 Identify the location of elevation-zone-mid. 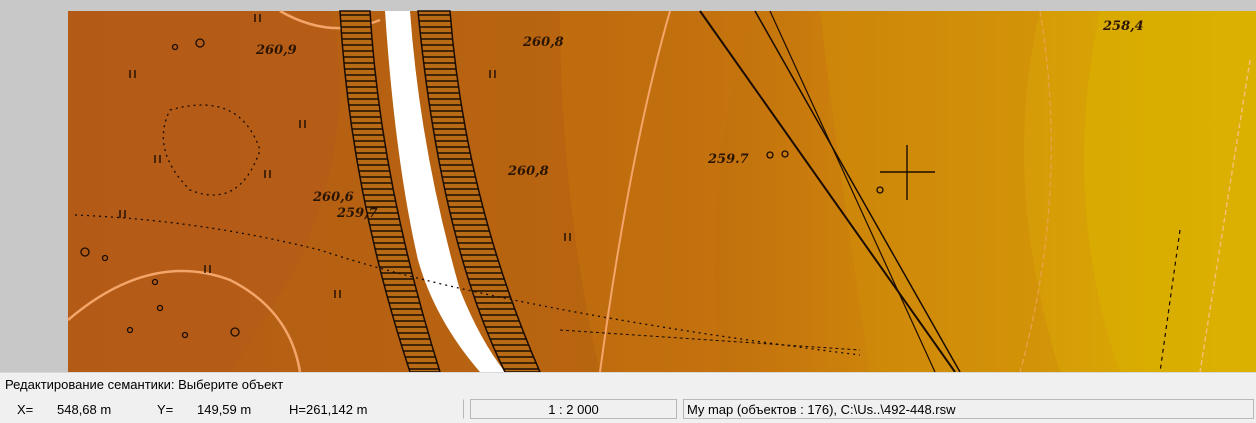
(660, 191).